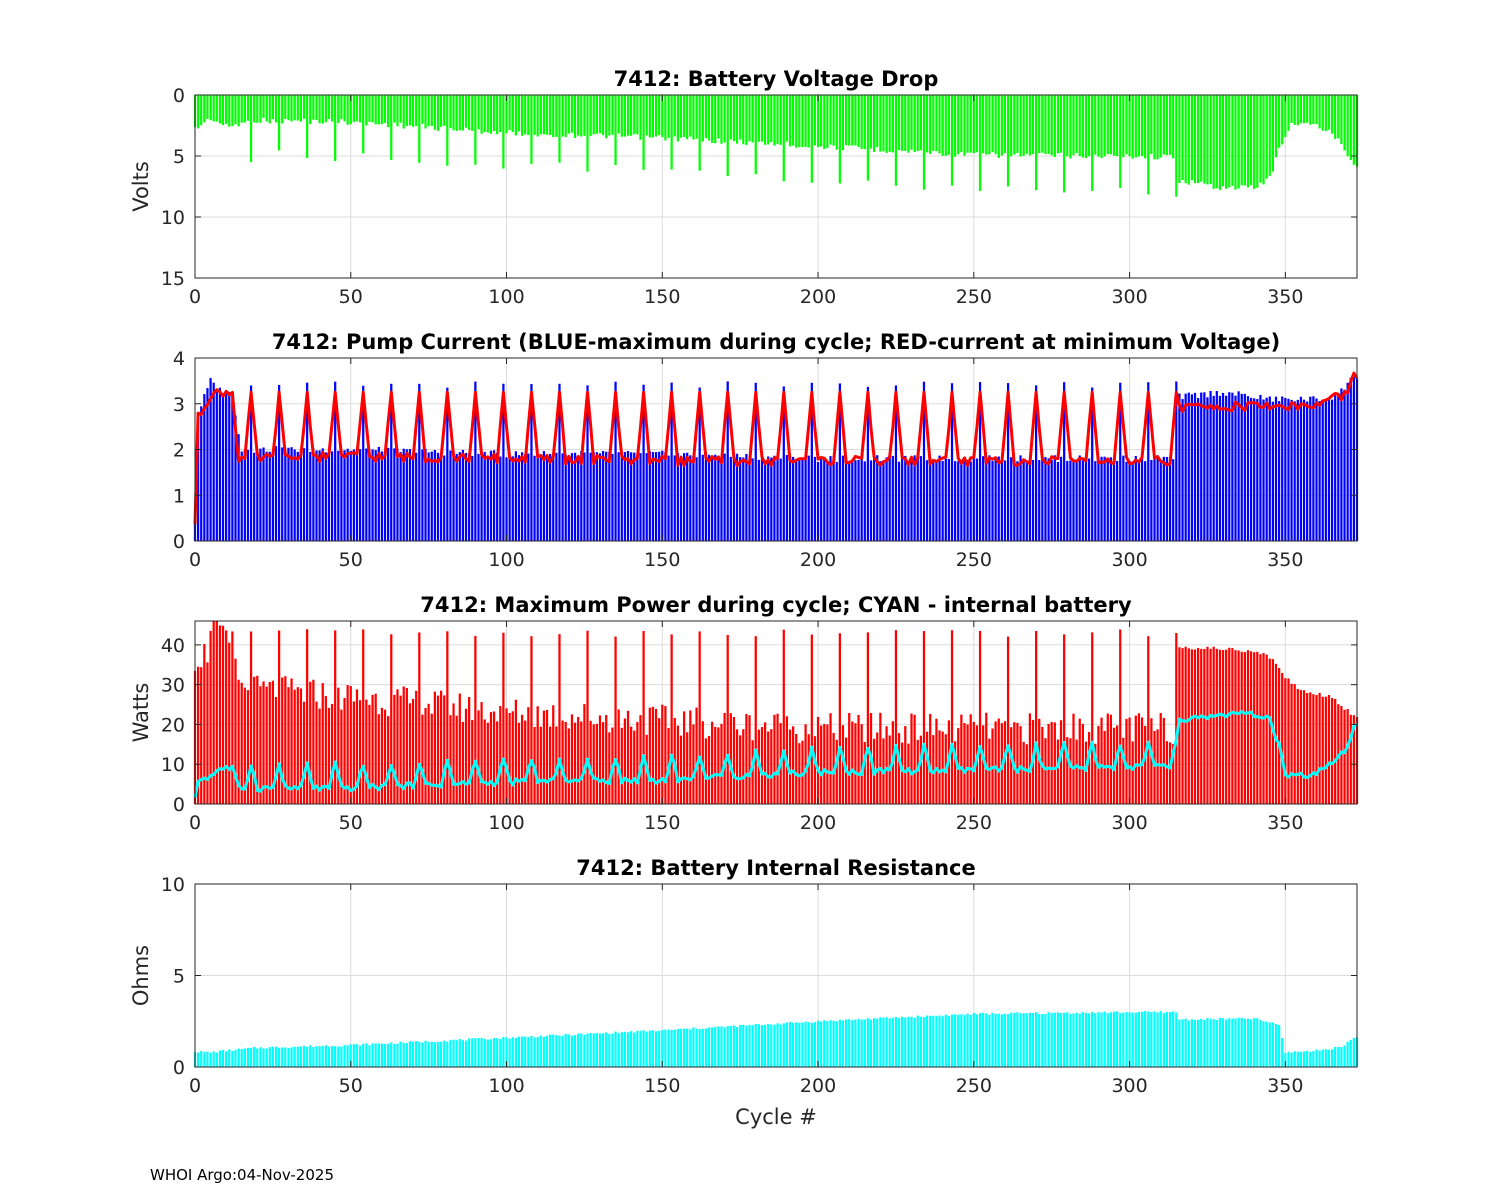 Image resolution: width=1500 pixels, height=1200 pixels. Describe the element at coordinates (1129, 297) in the screenshot. I see `x-tick-label: 300` at that location.